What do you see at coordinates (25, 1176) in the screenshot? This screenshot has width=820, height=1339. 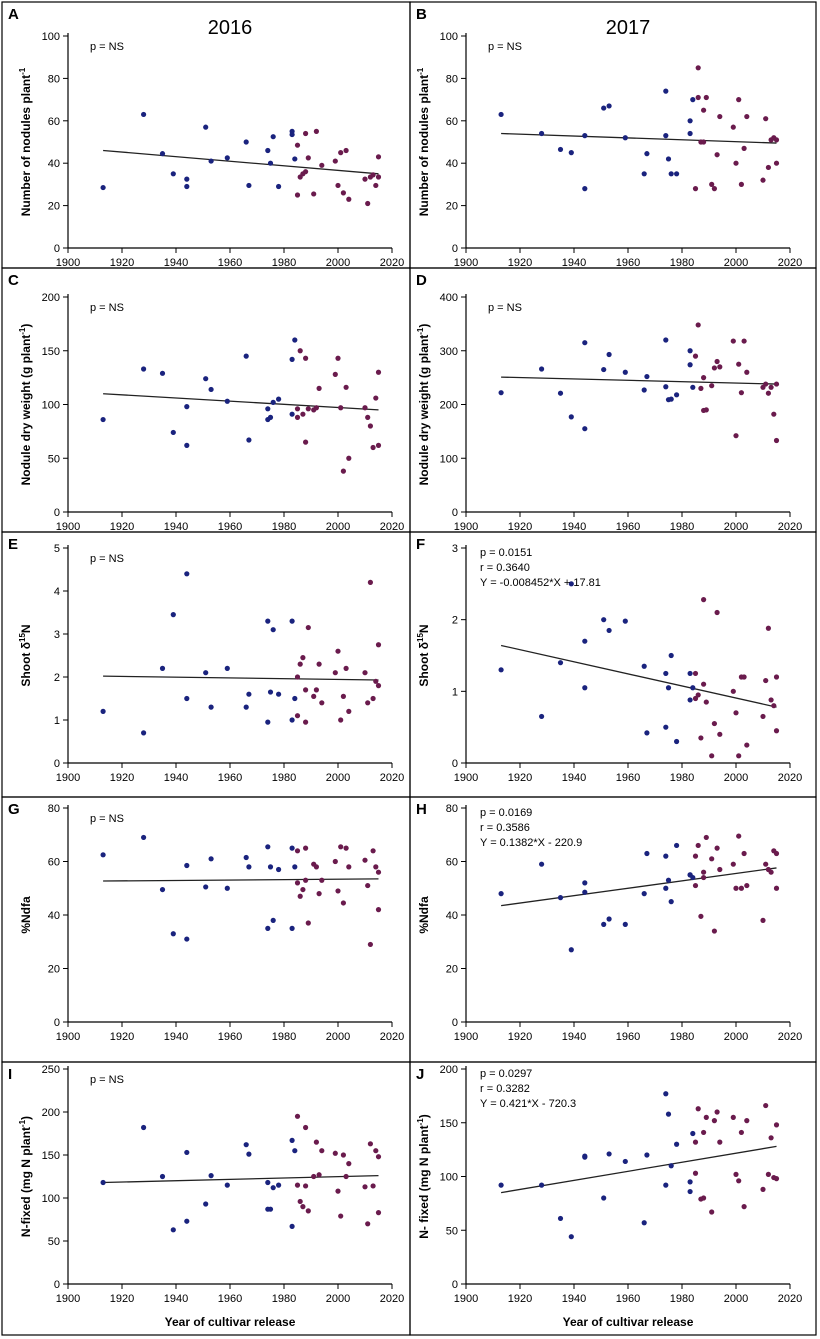 I see `y-axis-title: N-fixed (mg N plant-1)` at bounding box center [25, 1176].